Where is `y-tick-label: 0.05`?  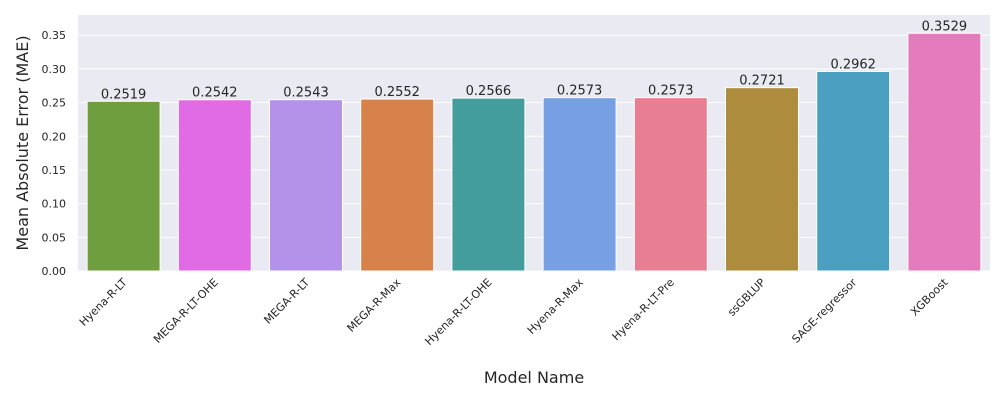 y-tick-label: 0.05 is located at coordinates (54, 237).